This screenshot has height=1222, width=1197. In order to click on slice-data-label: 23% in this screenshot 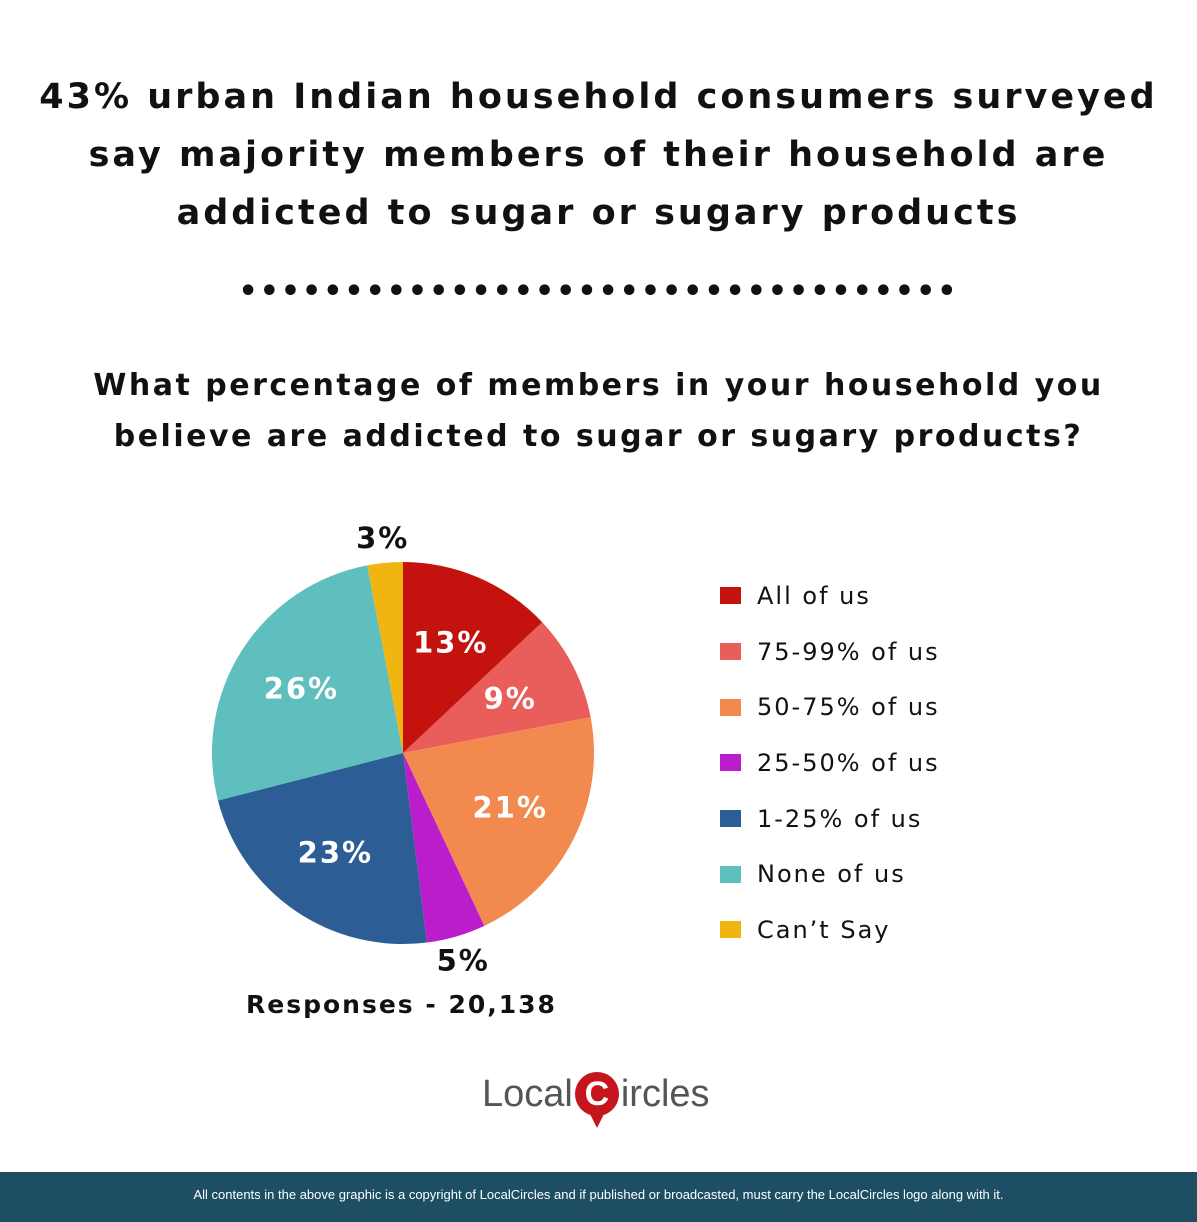, I will do `click(335, 853)`.